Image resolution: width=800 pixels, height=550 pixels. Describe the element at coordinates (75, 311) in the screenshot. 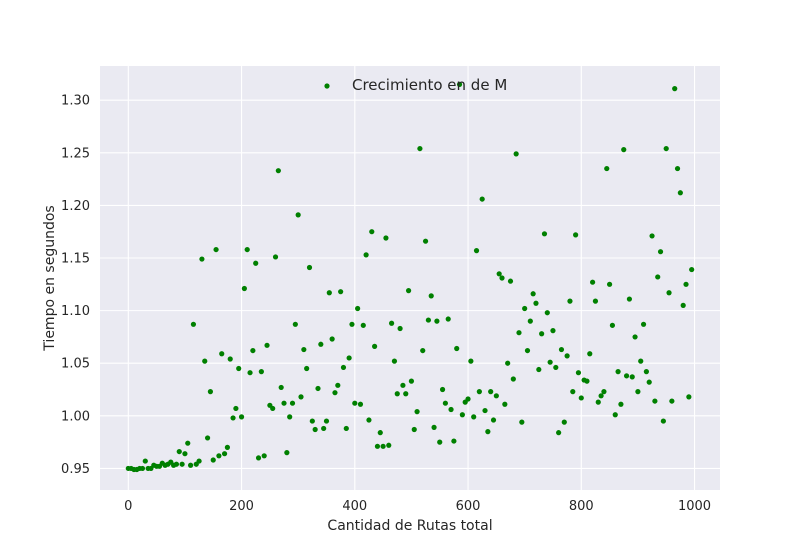

I see `y-tick-label: 1.10` at that location.